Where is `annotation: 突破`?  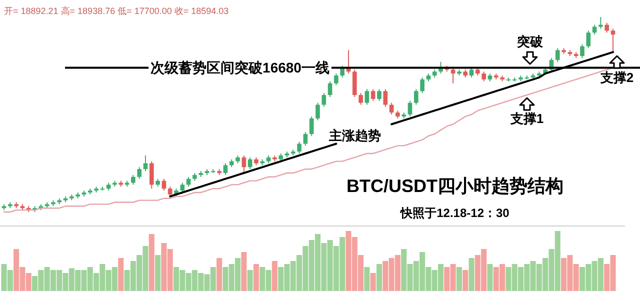 annotation: 突破 is located at coordinates (530, 41).